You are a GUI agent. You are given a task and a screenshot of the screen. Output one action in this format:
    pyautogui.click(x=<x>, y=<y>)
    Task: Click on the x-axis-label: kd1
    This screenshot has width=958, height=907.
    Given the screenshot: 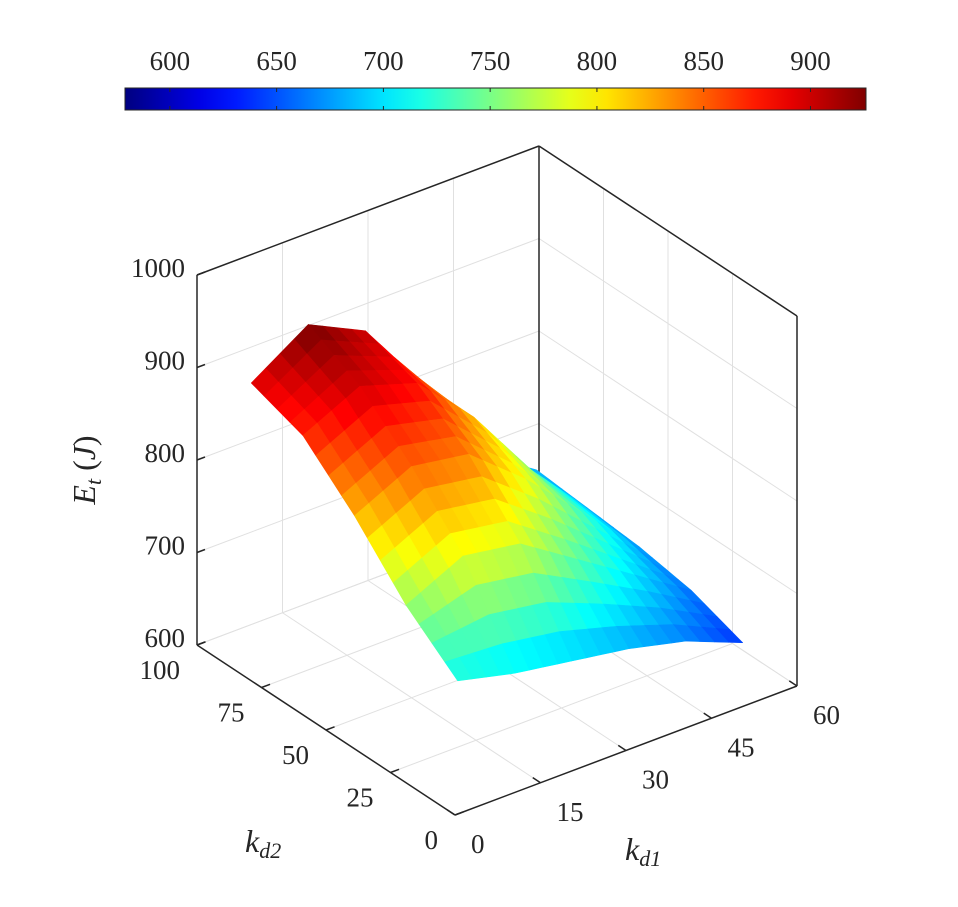 What is the action you would take?
    pyautogui.click(x=643, y=851)
    